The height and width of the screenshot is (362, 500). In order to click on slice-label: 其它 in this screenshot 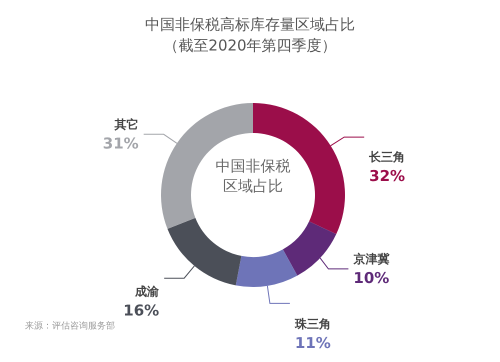, I will do `click(126, 124)`.